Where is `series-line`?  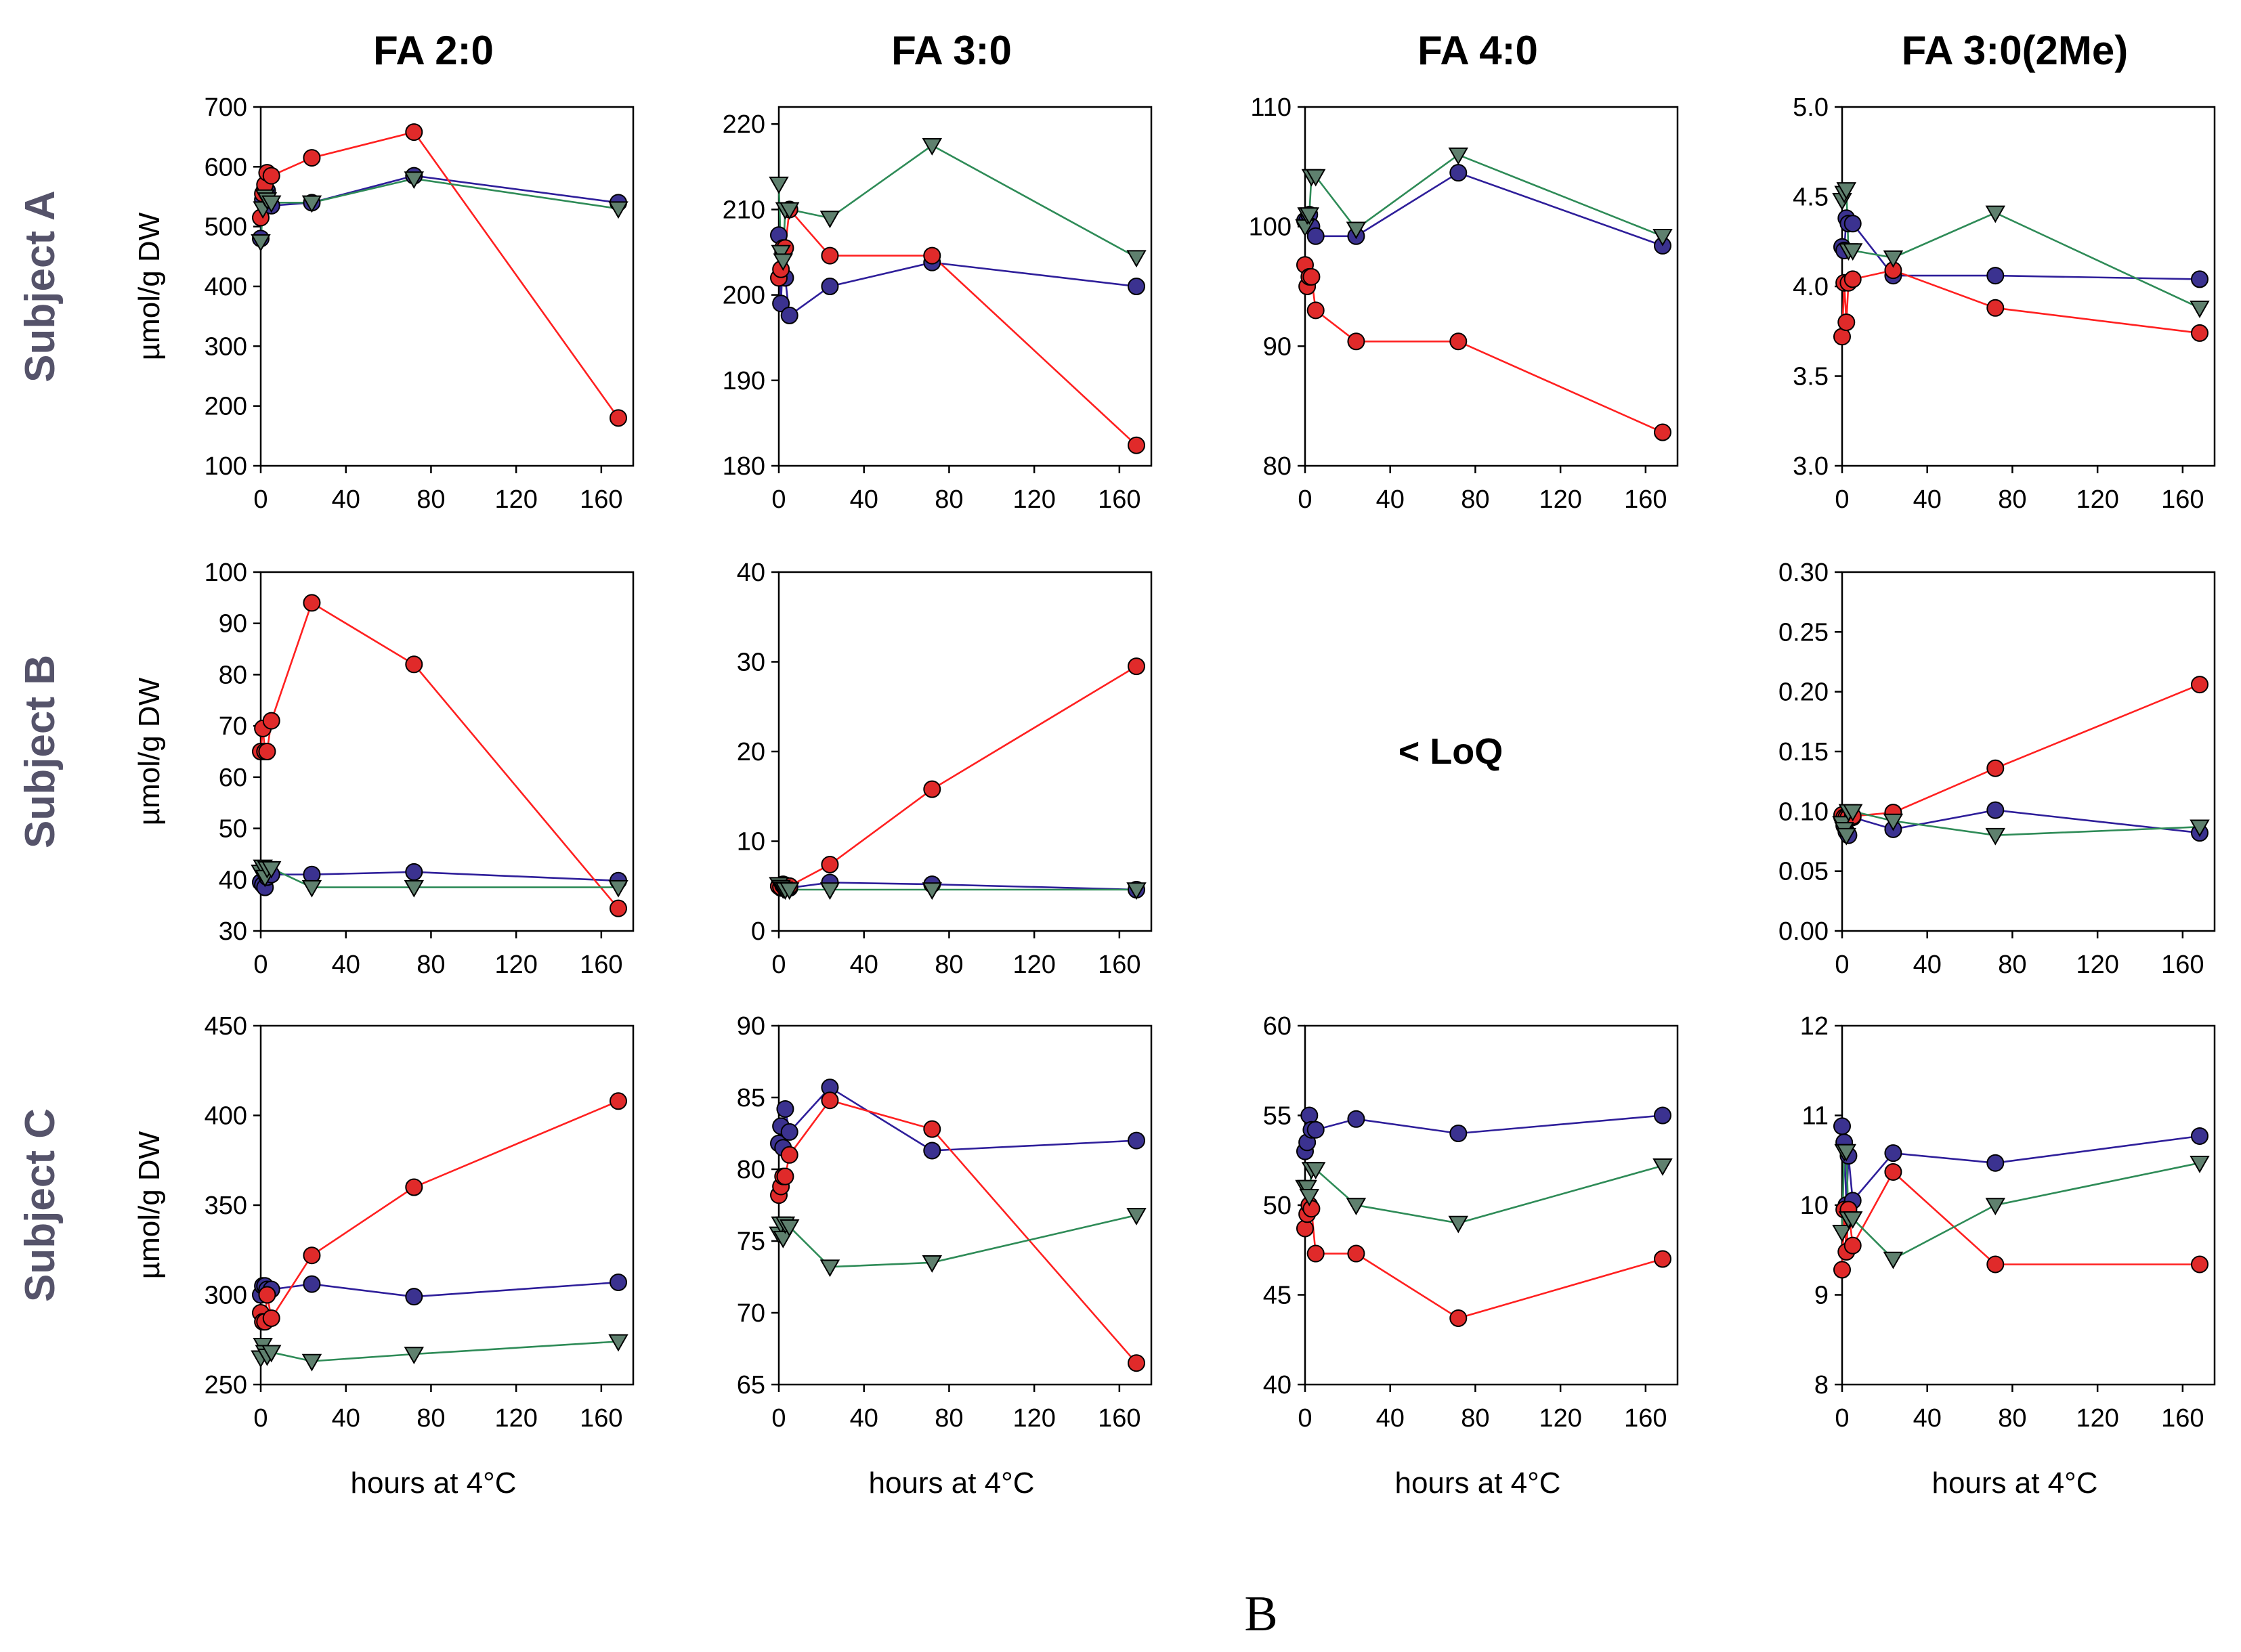
series-line is located at coordinates (957, 1232).